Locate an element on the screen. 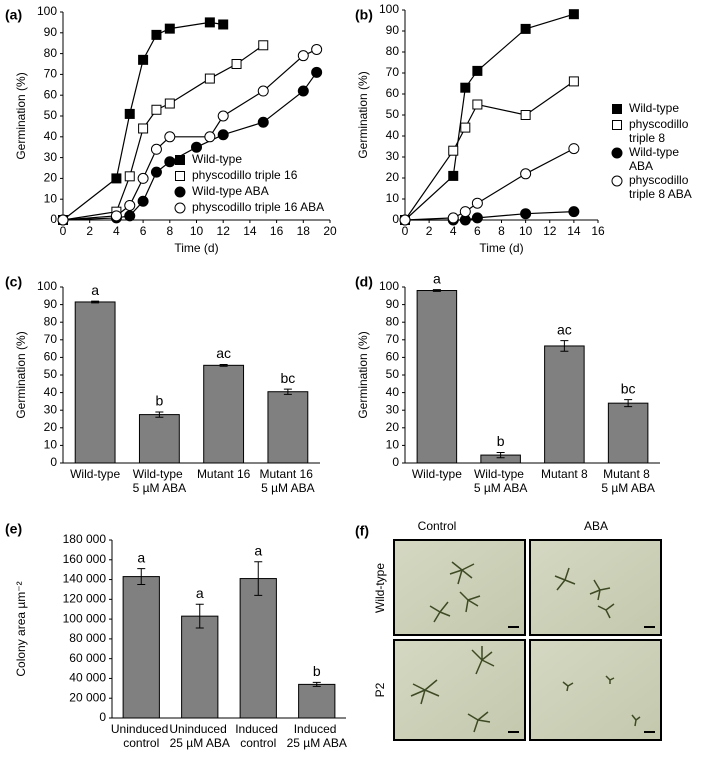  x-tick-label: 4 is located at coordinates (116, 231).